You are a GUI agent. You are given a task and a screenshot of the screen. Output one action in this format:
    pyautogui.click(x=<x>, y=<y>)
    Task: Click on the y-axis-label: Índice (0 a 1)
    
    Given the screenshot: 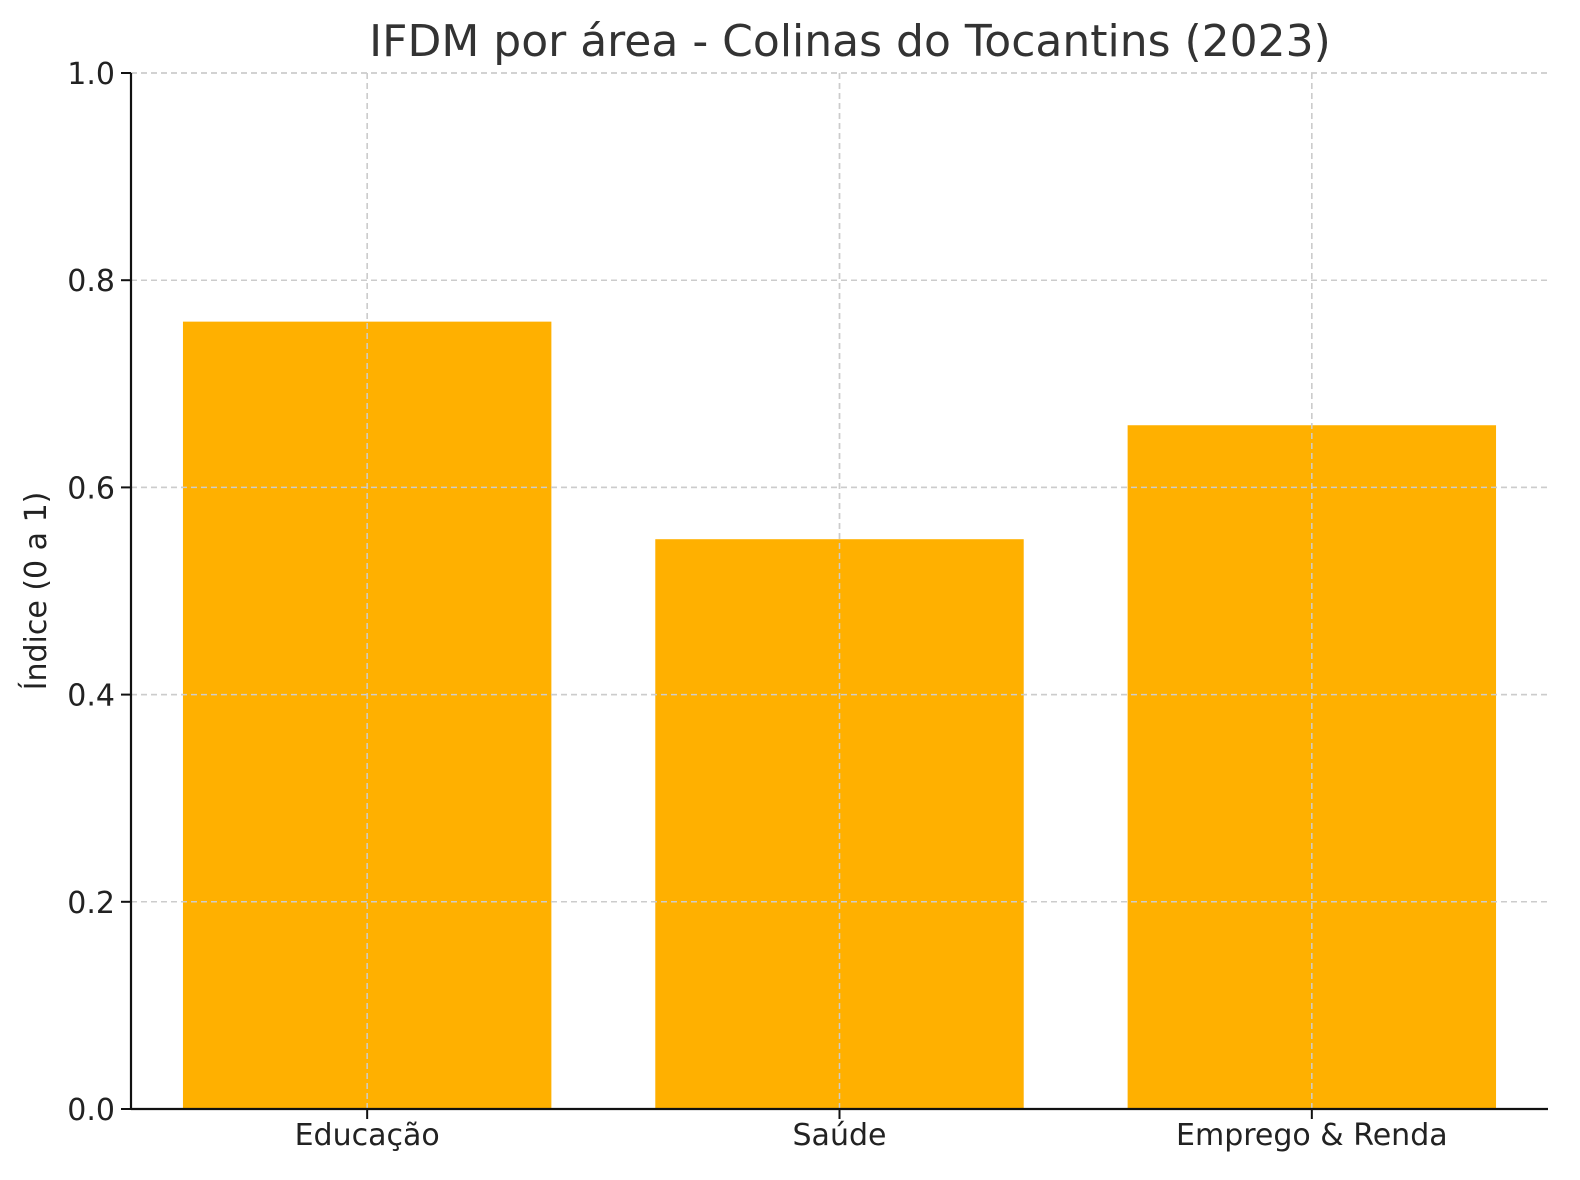 What is the action you would take?
    pyautogui.click(x=36, y=591)
    